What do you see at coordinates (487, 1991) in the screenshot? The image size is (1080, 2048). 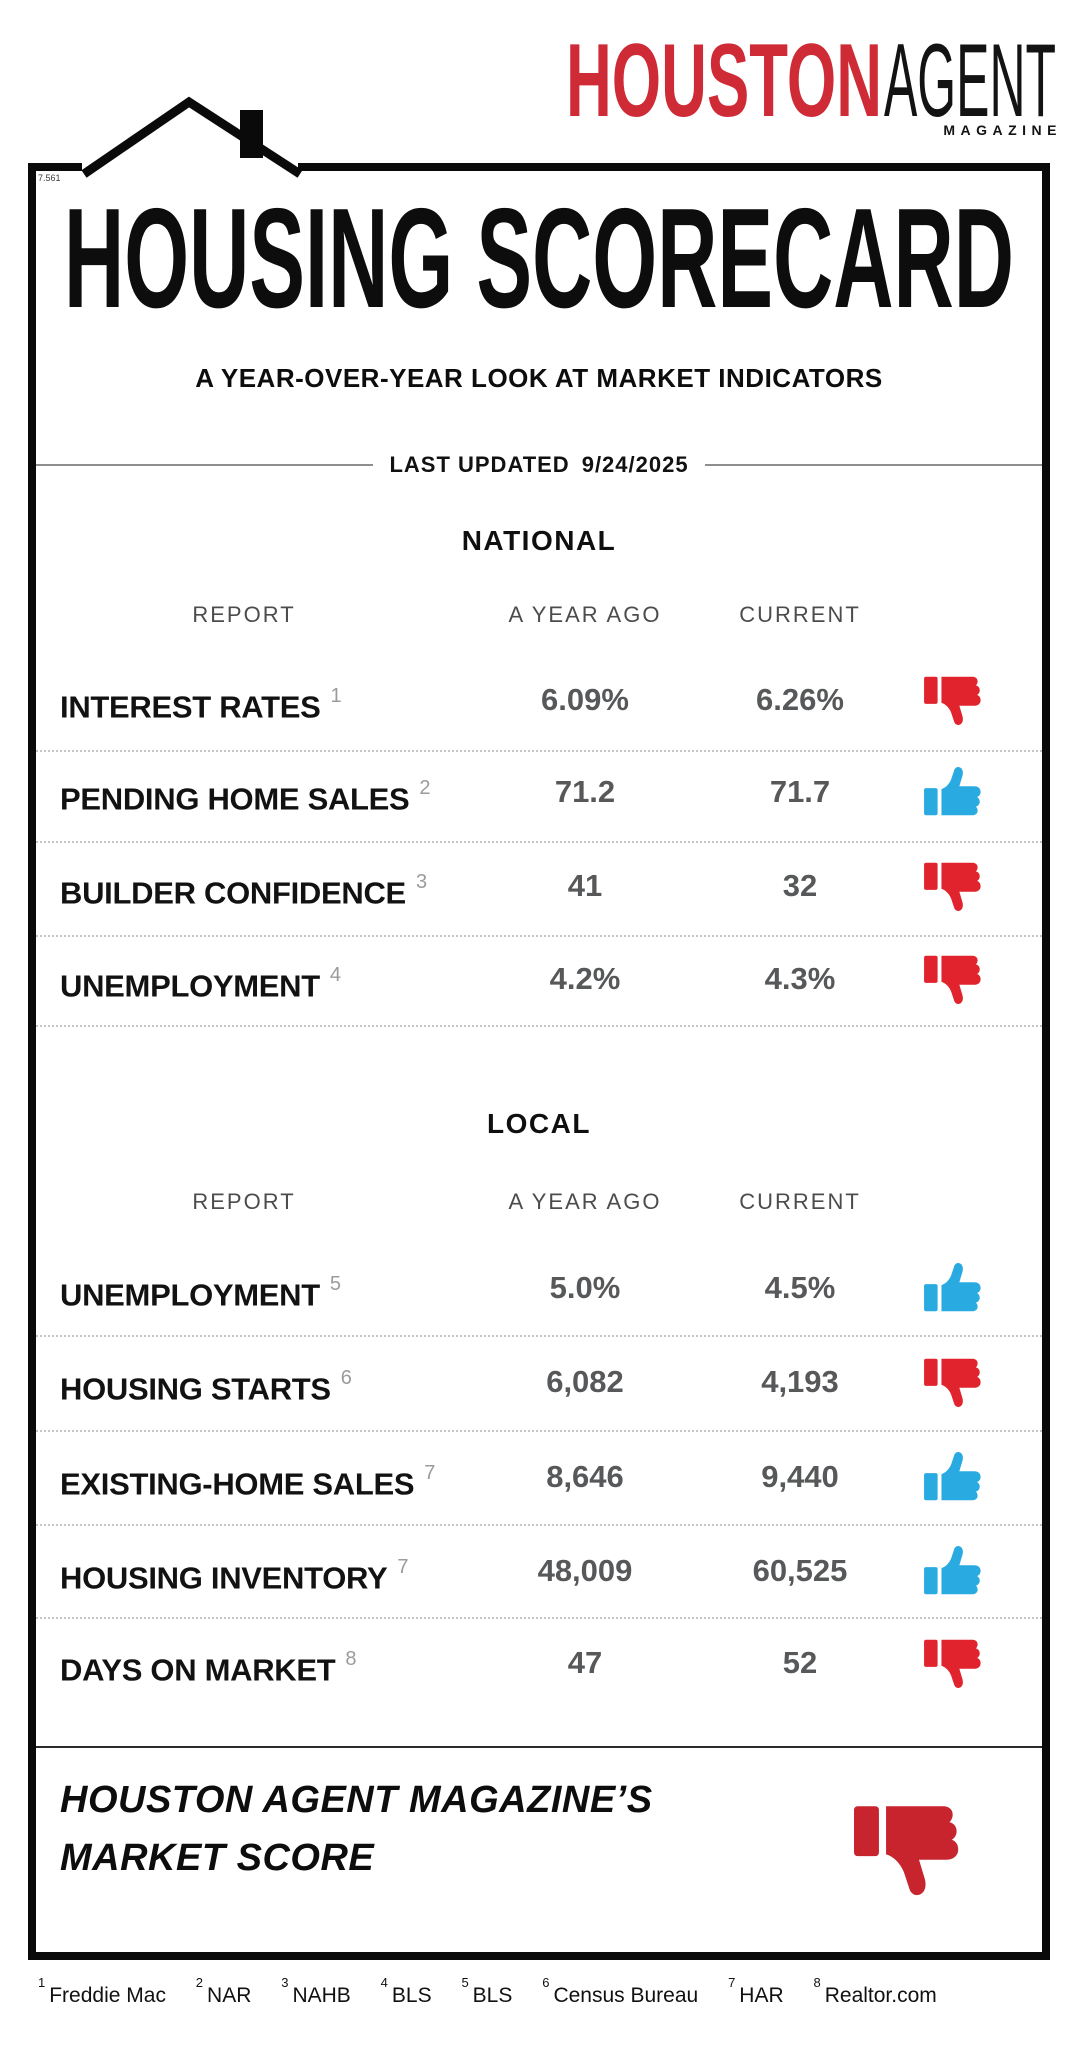 I see `footnote-item: 5BLS` at bounding box center [487, 1991].